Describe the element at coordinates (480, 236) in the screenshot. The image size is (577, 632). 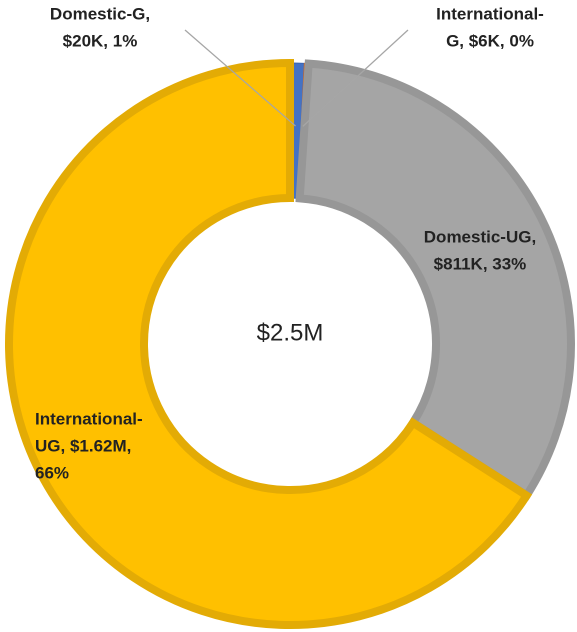
I see `data-label: Domestic-UG,` at that location.